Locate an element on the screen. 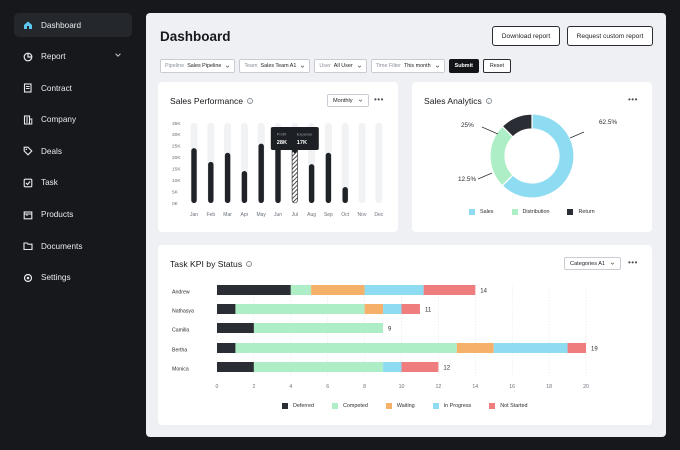 The height and width of the screenshot is (450, 680). sidebar-item-company: Company is located at coordinates (73, 120).